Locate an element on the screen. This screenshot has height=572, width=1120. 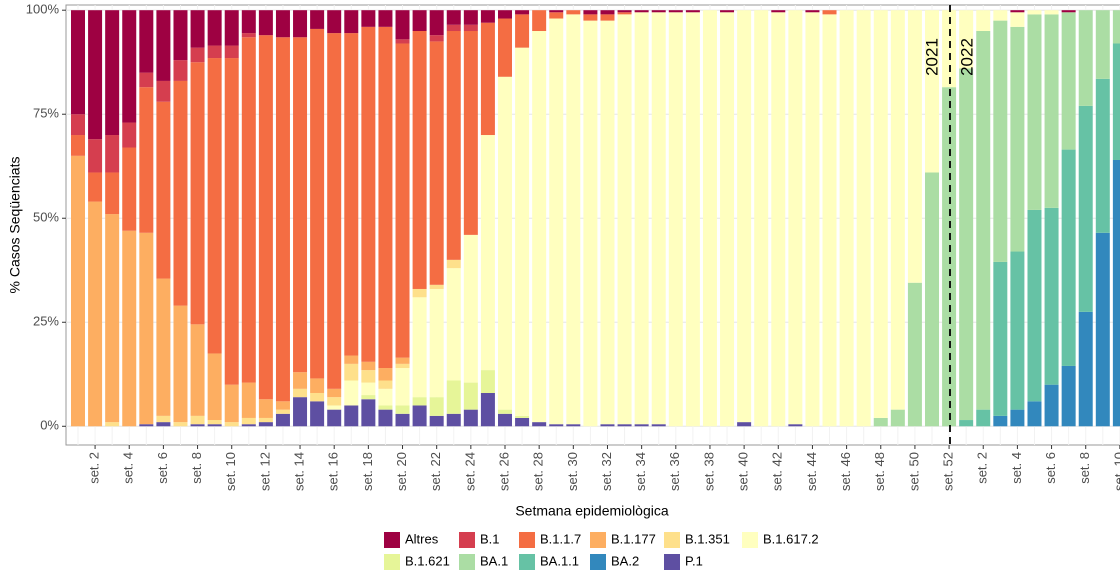
x-tick-label: set. 40 is located at coordinates (743, 471).